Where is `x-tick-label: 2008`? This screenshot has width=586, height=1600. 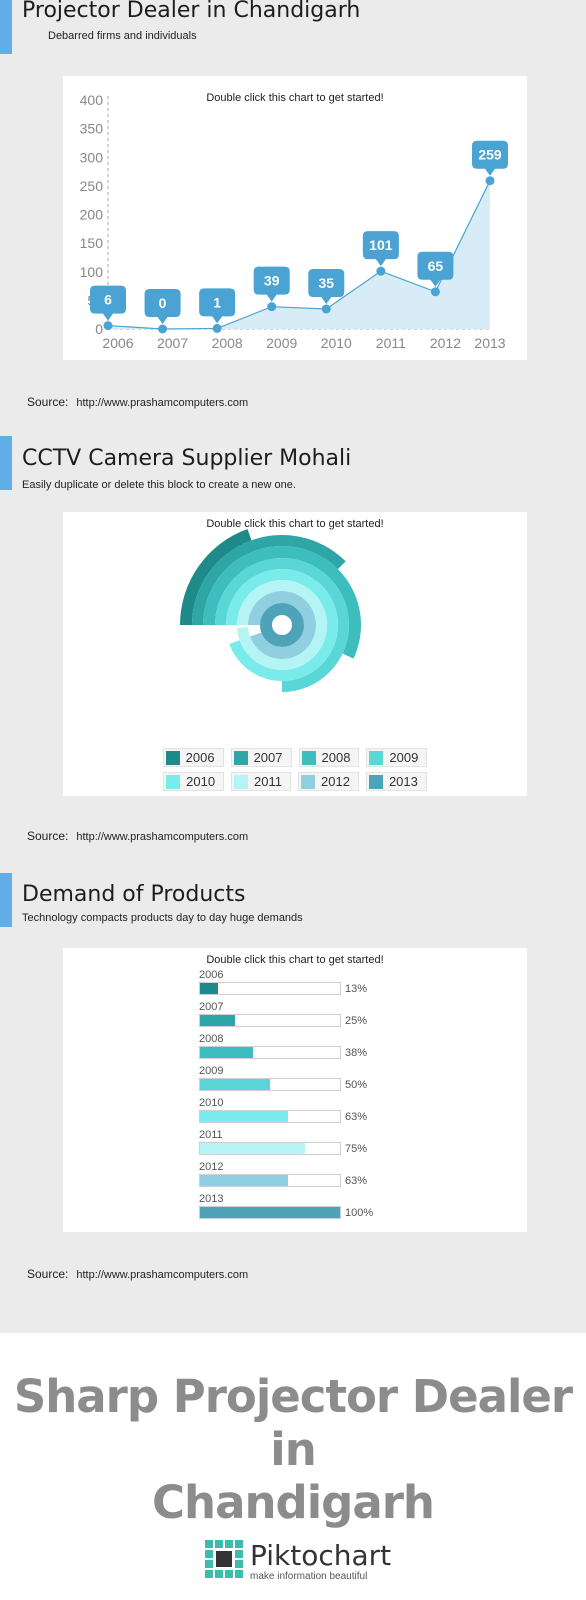
x-tick-label: 2008 is located at coordinates (227, 343).